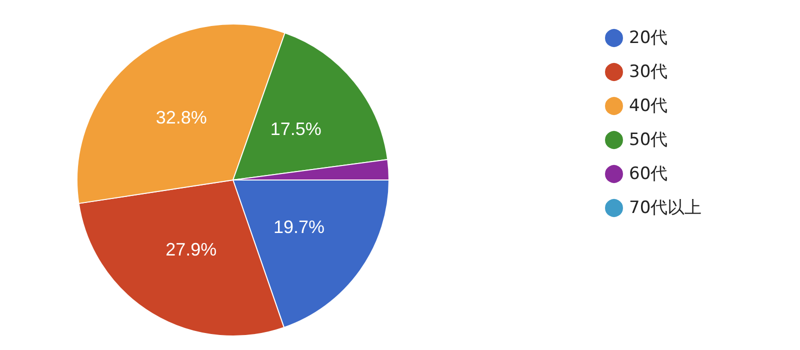 This screenshot has width=800, height=350. I want to click on legend-label: 70代以上, so click(665, 208).